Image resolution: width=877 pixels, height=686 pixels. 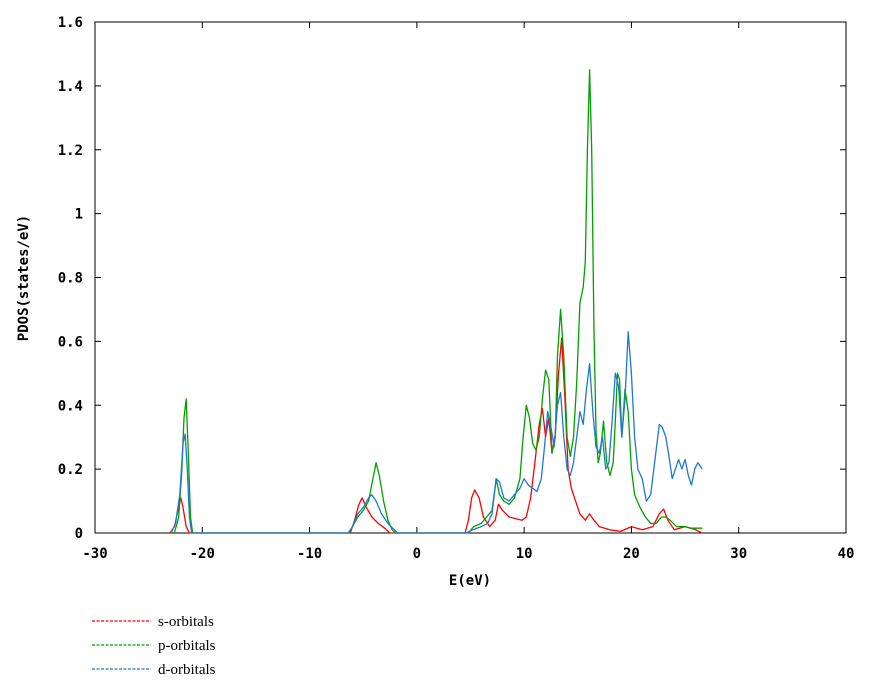 What do you see at coordinates (79, 215) in the screenshot?
I see `y-tick-label: 1` at bounding box center [79, 215].